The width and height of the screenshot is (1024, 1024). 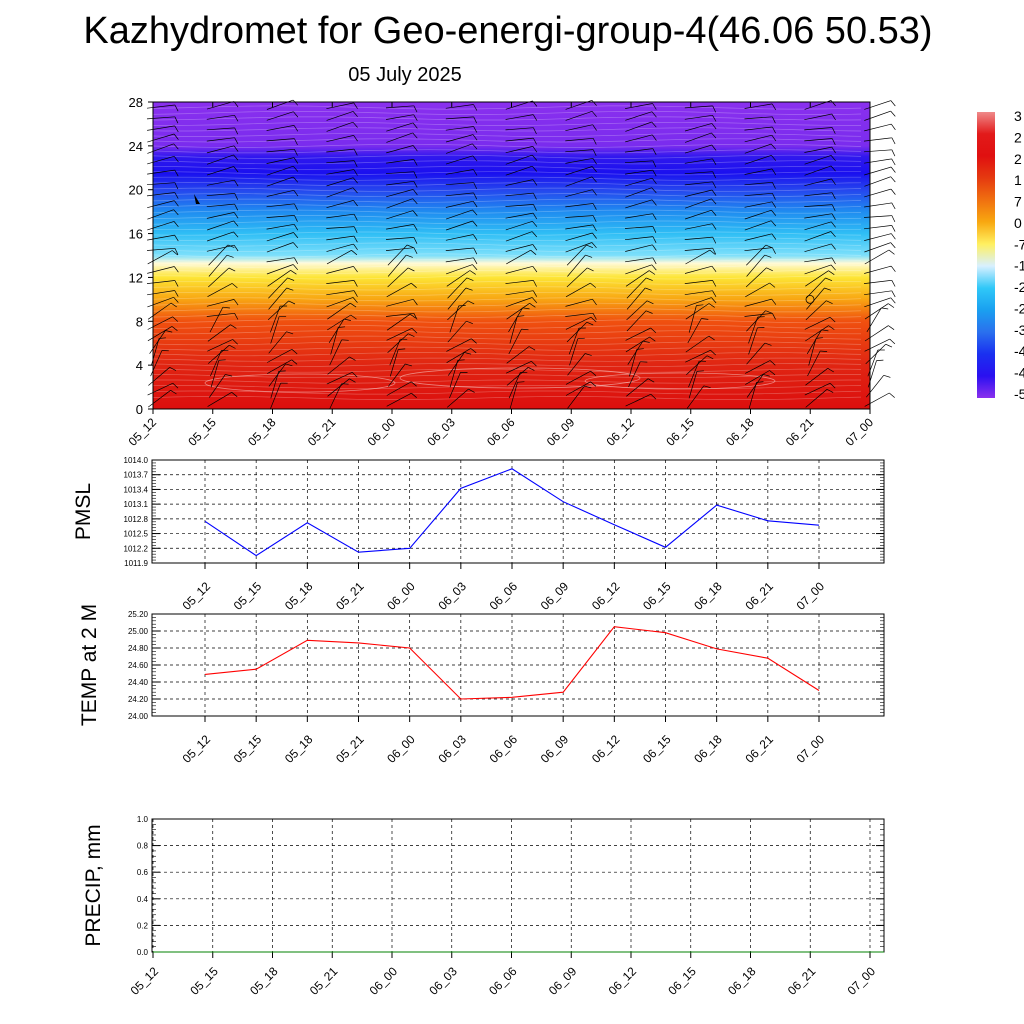 What do you see at coordinates (520, 378) in the screenshot?
I see `contour-loop` at bounding box center [520, 378].